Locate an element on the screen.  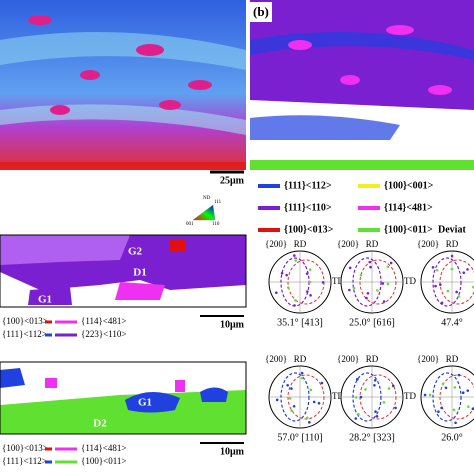
legend-label: {100}<001> is located at coordinates (409, 185).